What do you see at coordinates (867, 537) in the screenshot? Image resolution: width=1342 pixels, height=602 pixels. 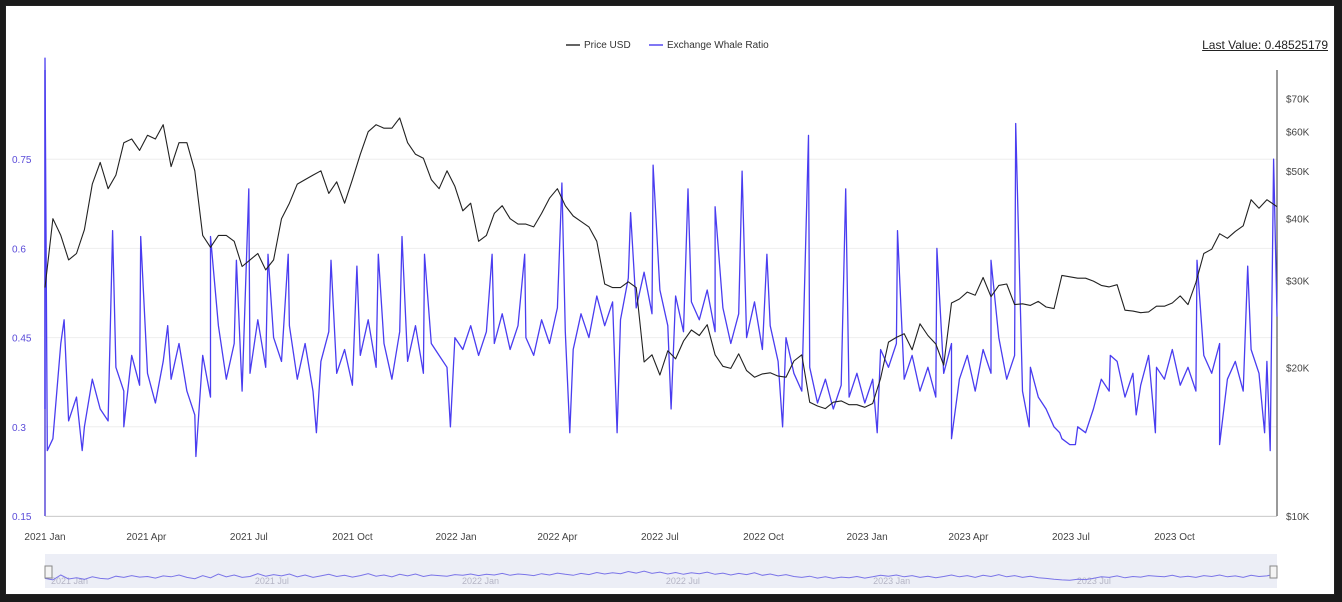 I see `x-tick-label: 2023 Jan` at bounding box center [867, 537].